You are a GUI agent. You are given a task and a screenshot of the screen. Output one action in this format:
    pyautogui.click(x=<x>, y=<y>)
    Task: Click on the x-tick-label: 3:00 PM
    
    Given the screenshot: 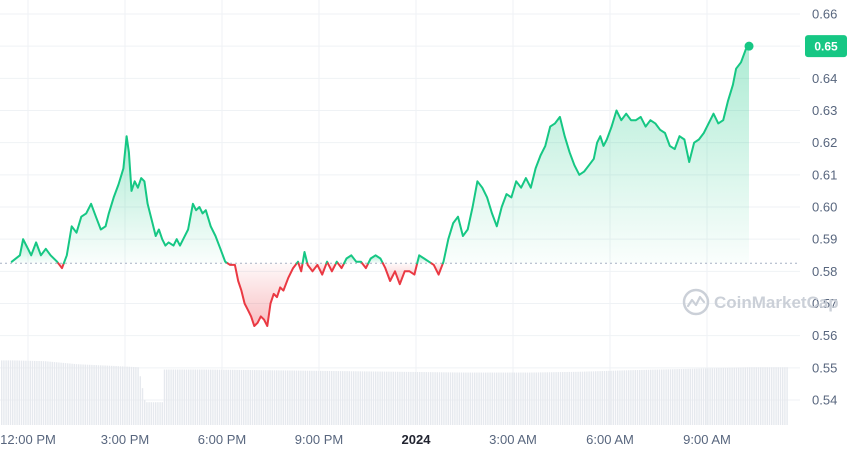 What is the action you would take?
    pyautogui.click(x=125, y=439)
    